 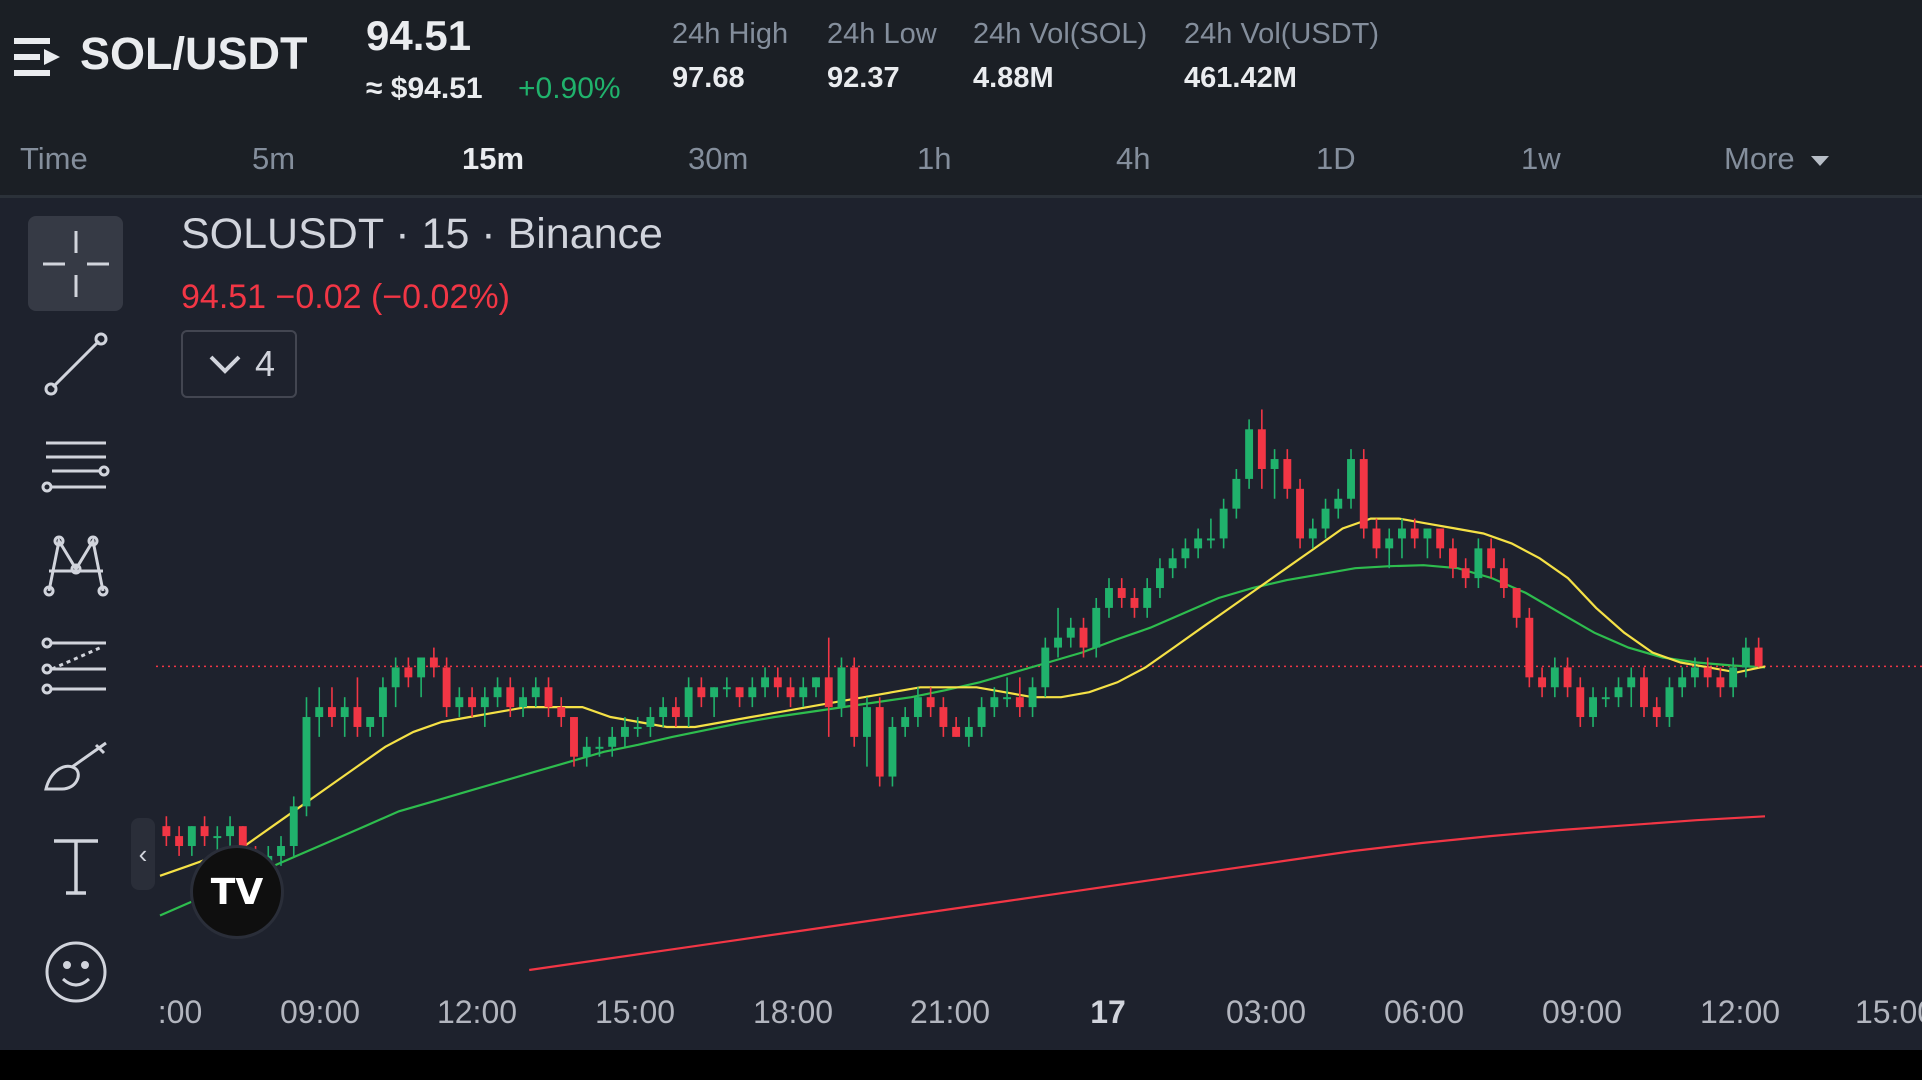 What do you see at coordinates (1240, 78) in the screenshot?
I see `stat-vol-usdt-value: 461.42M` at bounding box center [1240, 78].